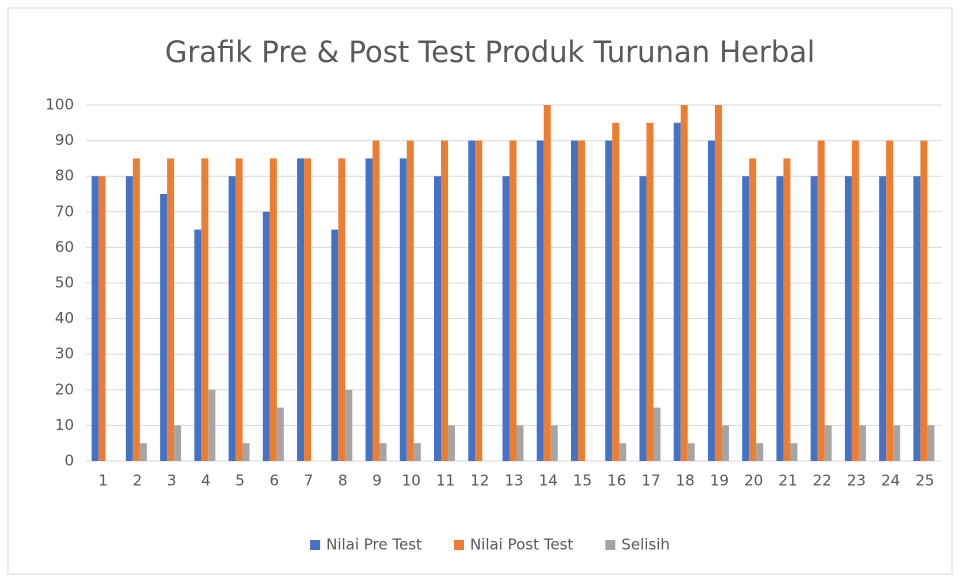 The image size is (960, 580). What do you see at coordinates (616, 481) in the screenshot?
I see `x-tick-label: 16` at bounding box center [616, 481].